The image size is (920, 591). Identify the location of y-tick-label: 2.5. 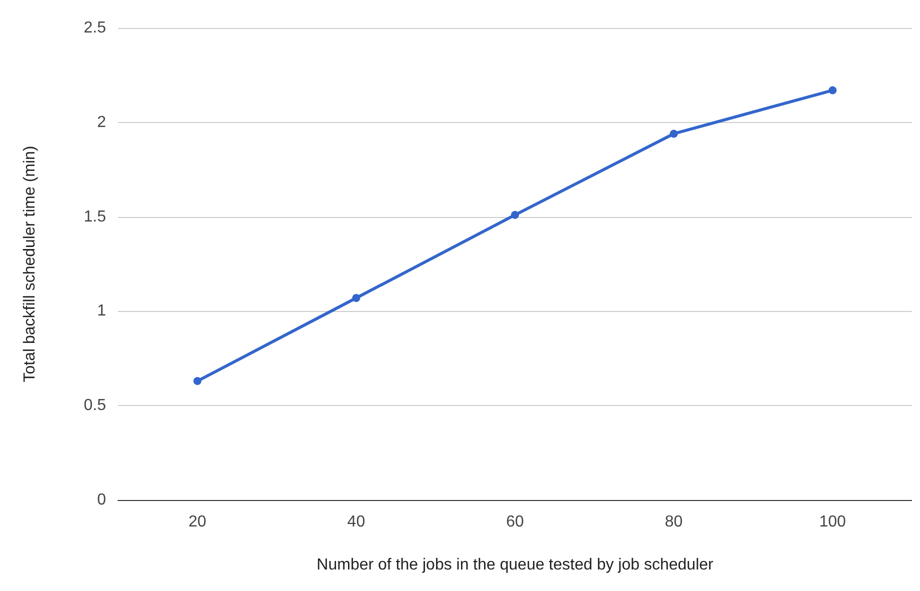
(95, 28).